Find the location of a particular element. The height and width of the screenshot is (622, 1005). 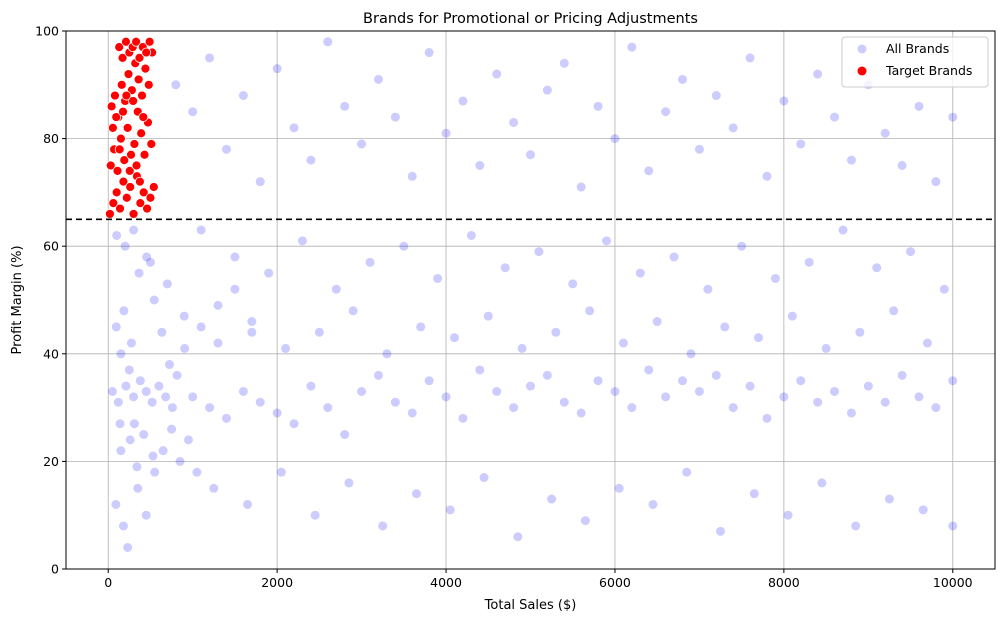

x-axis-label: Total Sales ($) is located at coordinates (530, 605).